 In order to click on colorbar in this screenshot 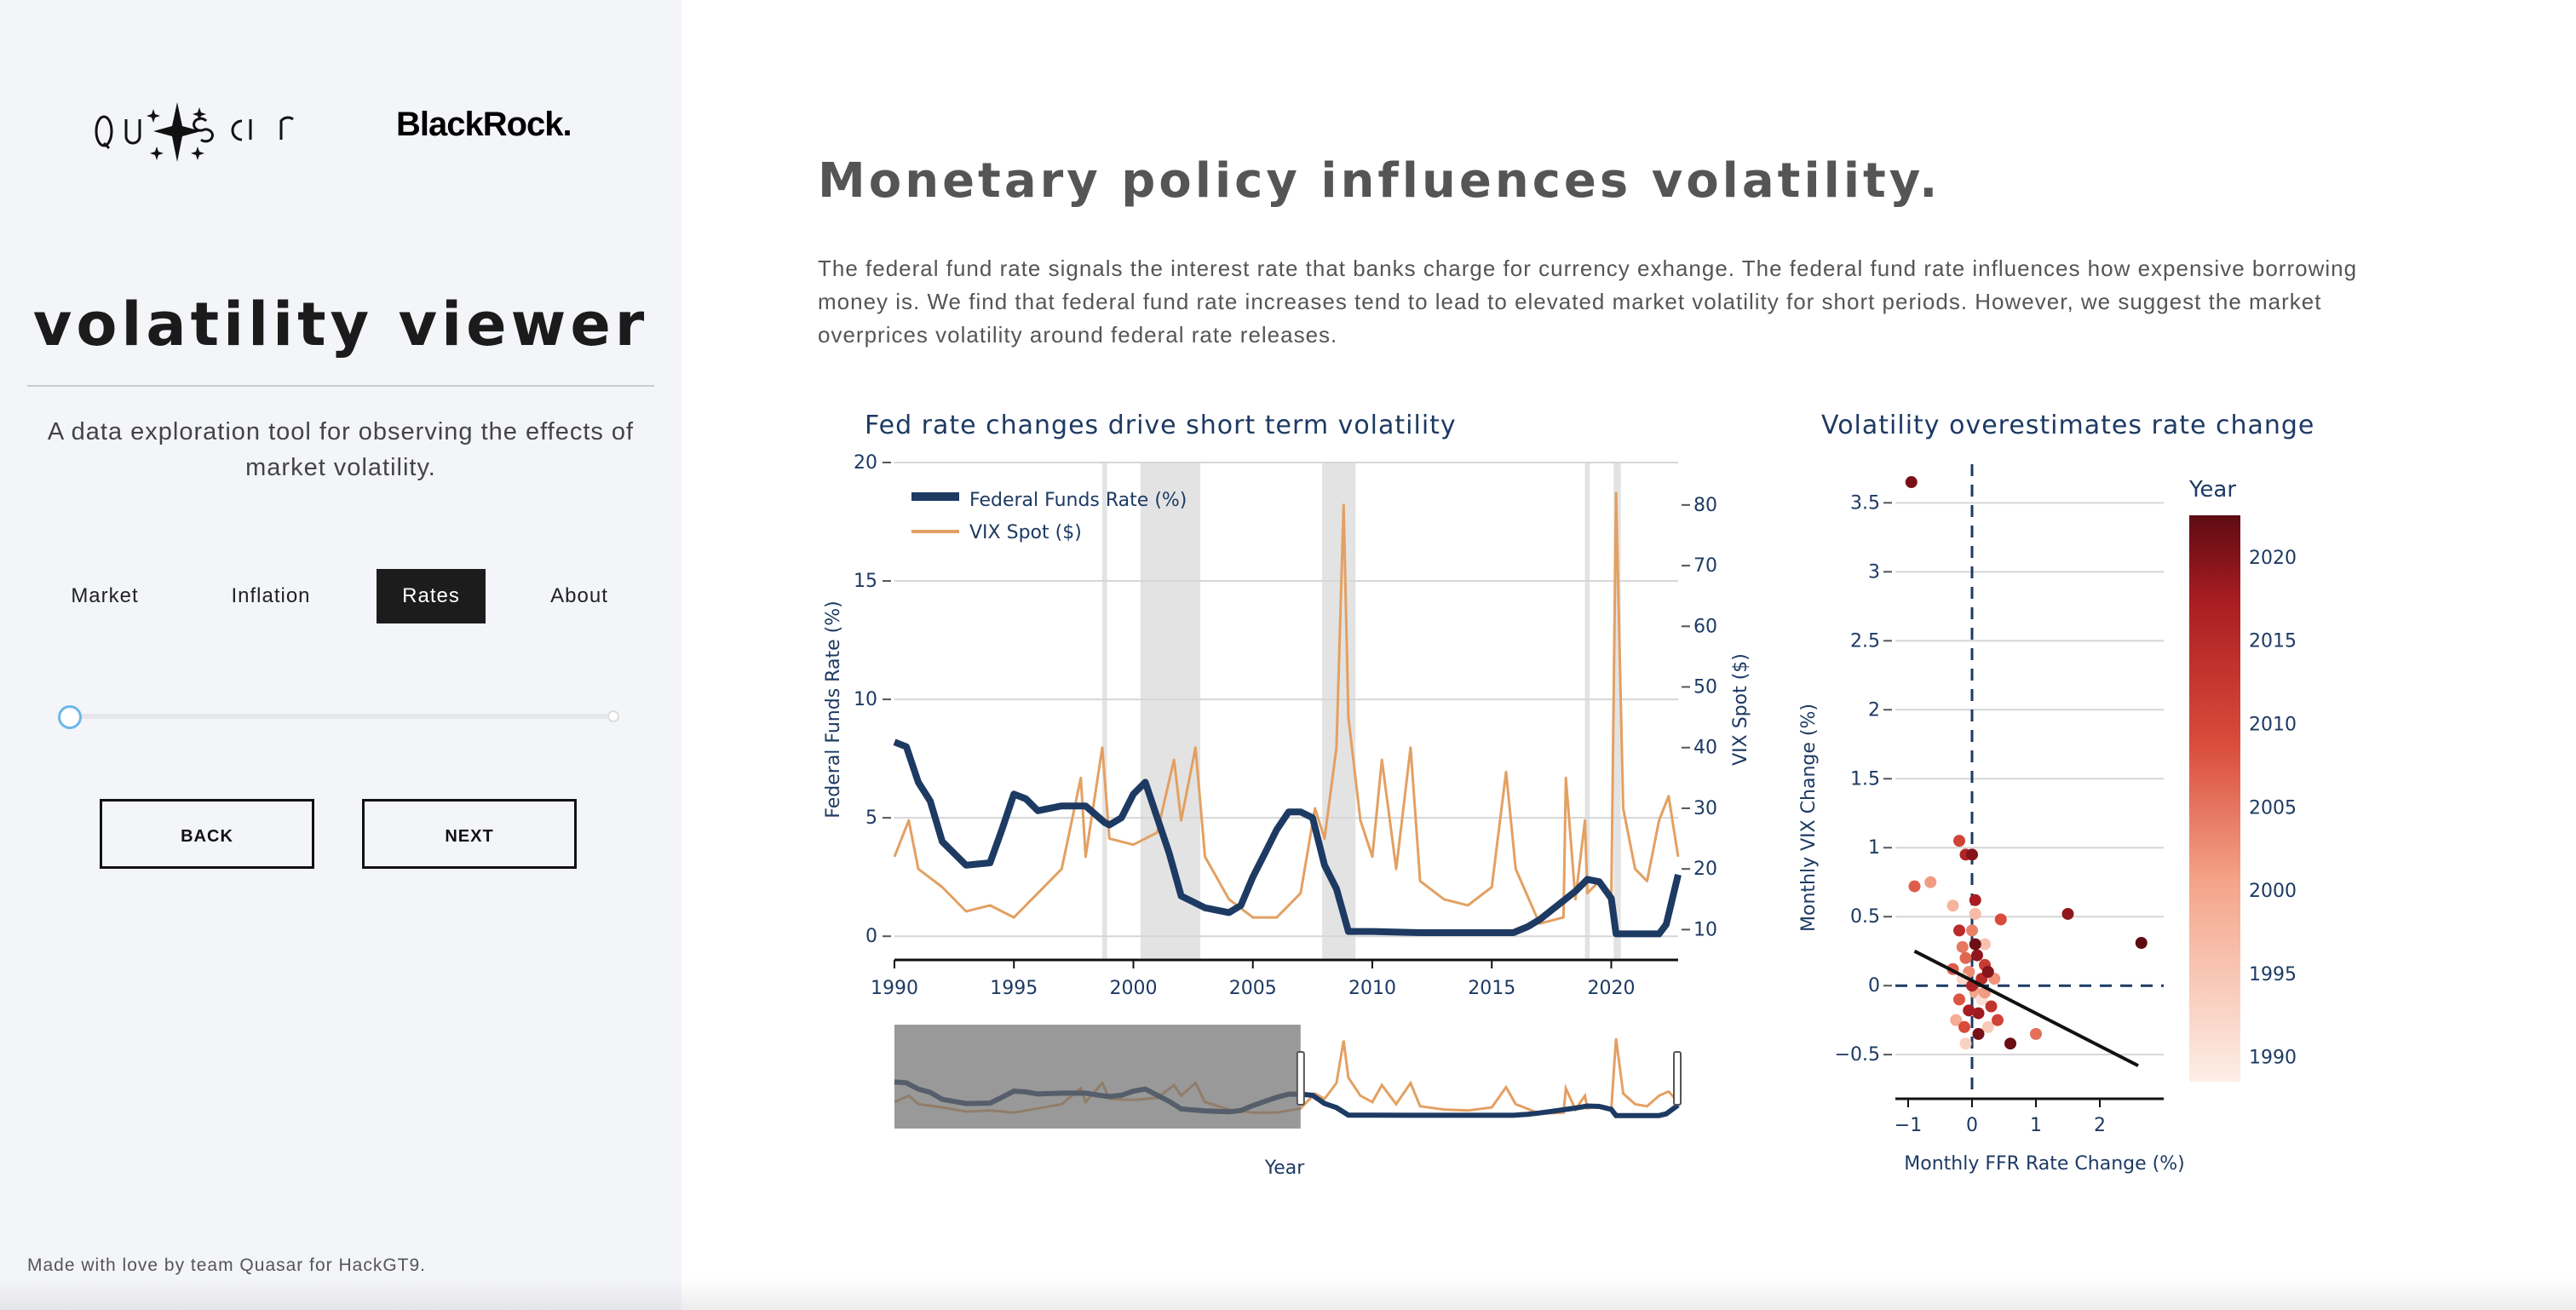, I will do `click(2215, 798)`.